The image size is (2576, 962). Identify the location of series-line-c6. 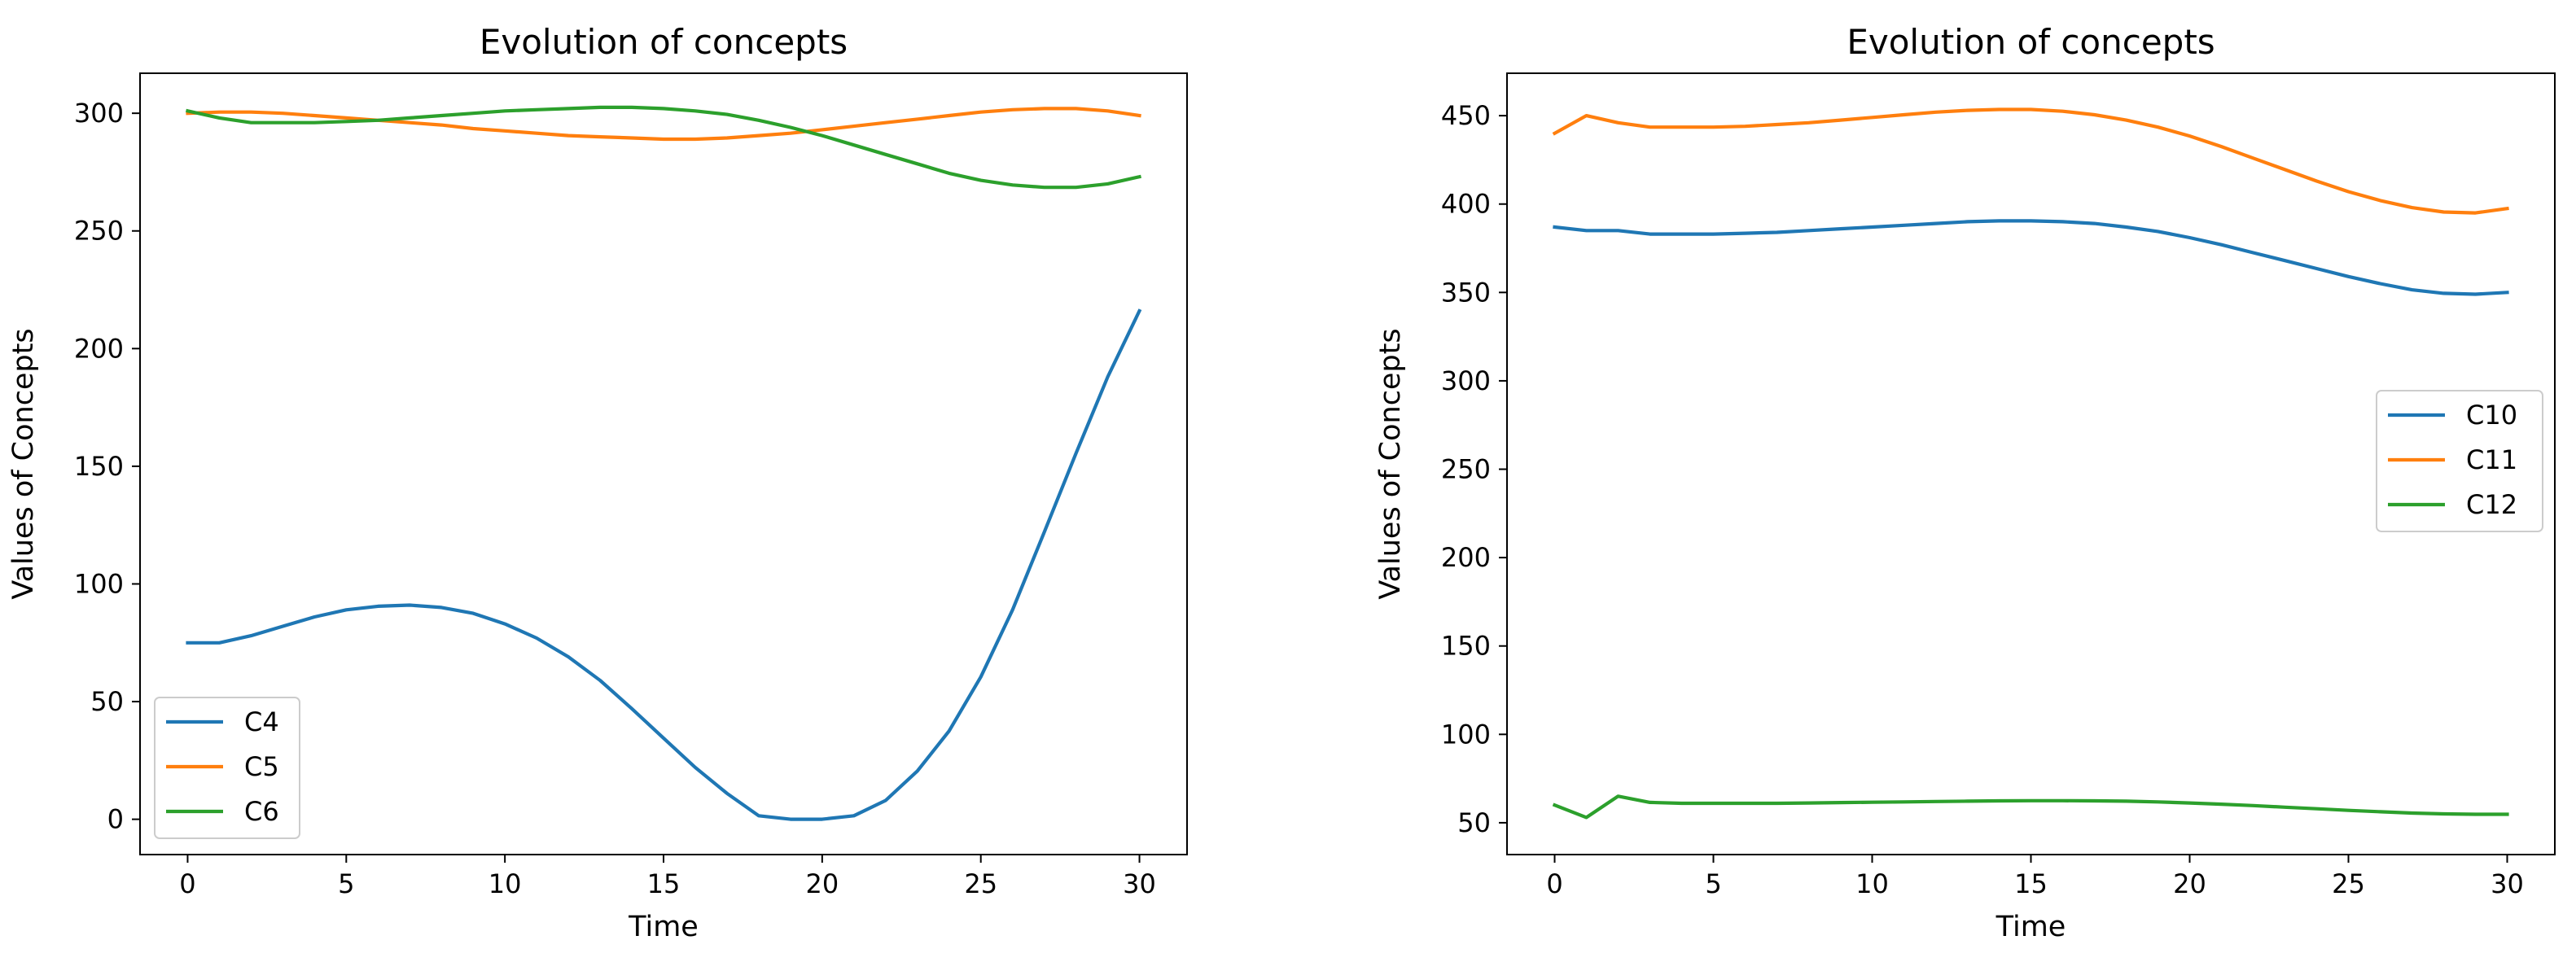
(663, 147).